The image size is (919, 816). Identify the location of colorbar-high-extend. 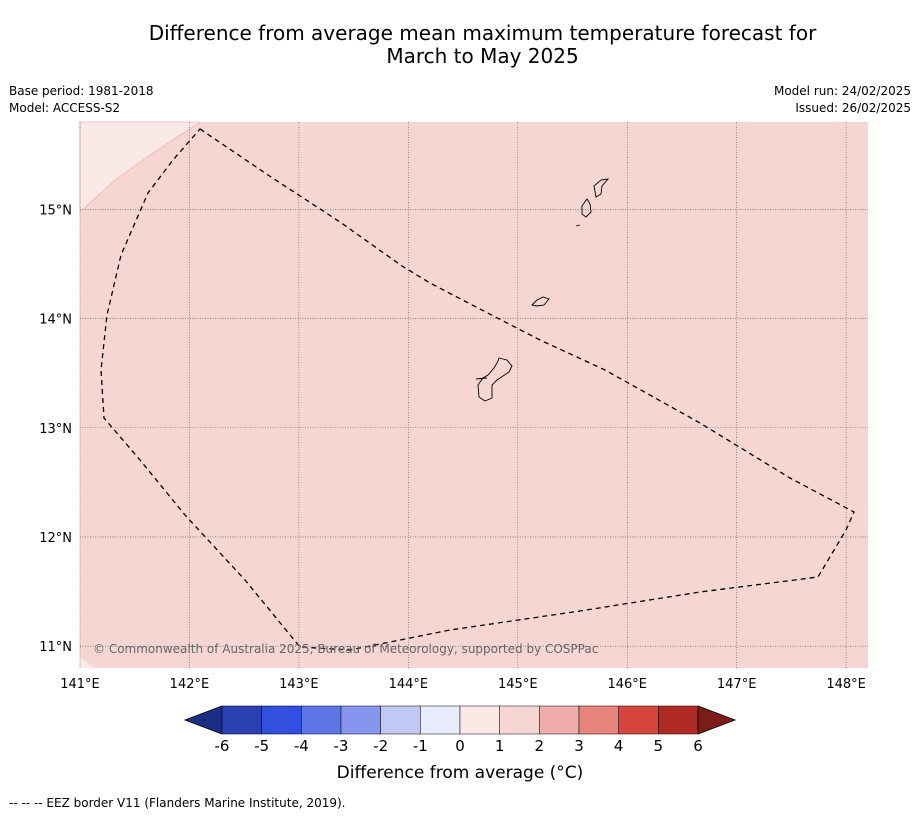
(717, 720).